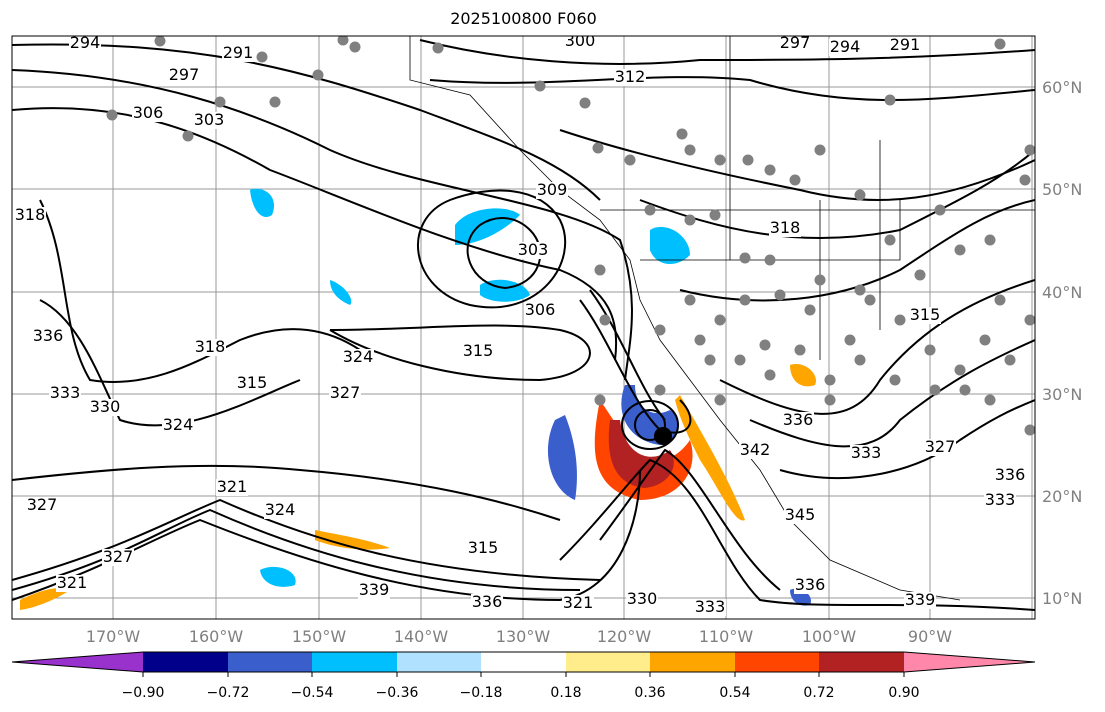 Image resolution: width=1105 pixels, height=712 pixels. What do you see at coordinates (580, 40) in the screenshot?
I see `contour-label: 300` at bounding box center [580, 40].